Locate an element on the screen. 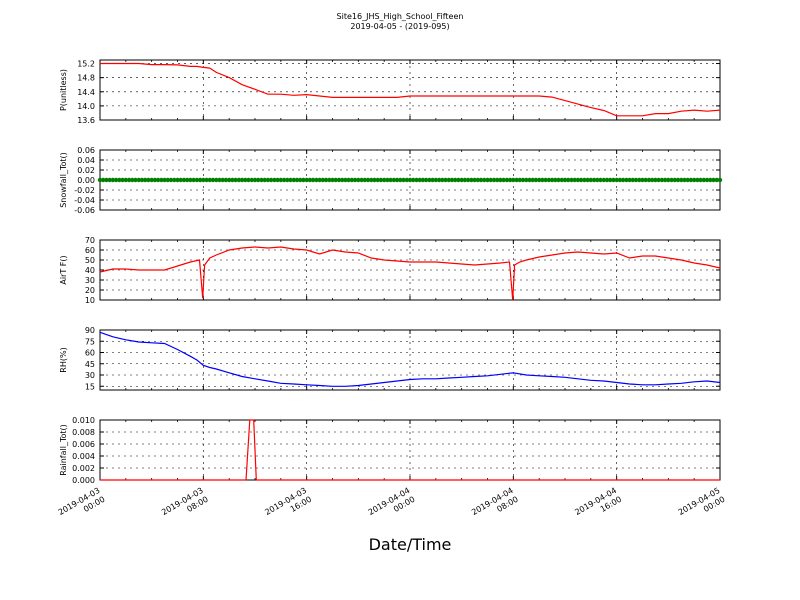 The height and width of the screenshot is (600, 800). series-line is located at coordinates (410, 359).